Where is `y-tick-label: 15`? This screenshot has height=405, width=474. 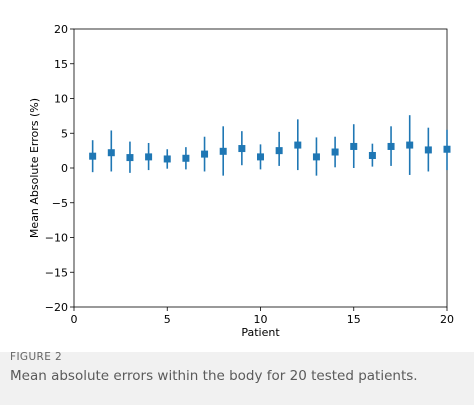 y-tick-label: 15 is located at coordinates (61, 64).